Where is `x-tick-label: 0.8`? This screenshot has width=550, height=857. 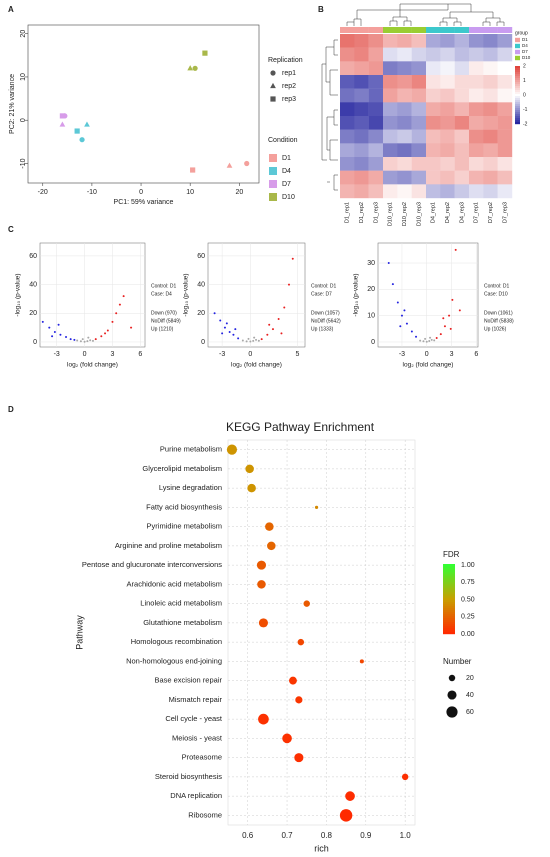 x-tick-label: 0.8 is located at coordinates (327, 835).